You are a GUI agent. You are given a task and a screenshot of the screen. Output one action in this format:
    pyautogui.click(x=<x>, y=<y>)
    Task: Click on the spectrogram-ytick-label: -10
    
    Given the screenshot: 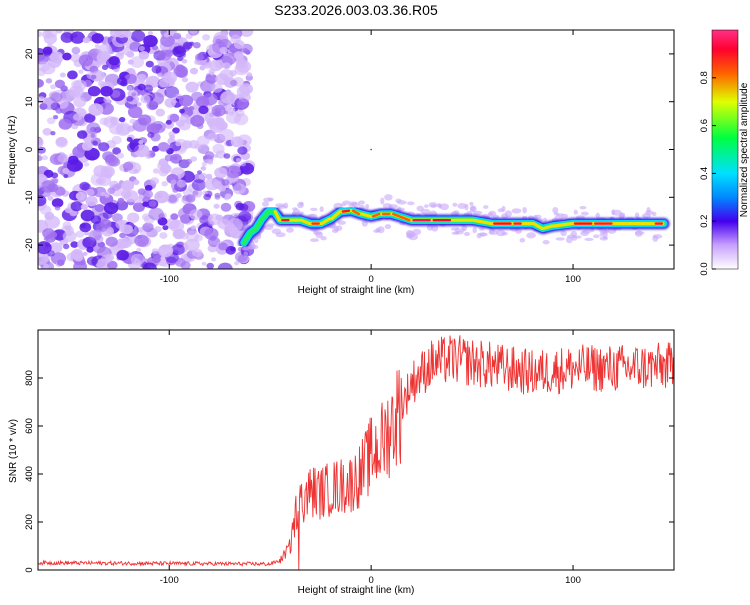 What is the action you would take?
    pyautogui.click(x=29, y=197)
    